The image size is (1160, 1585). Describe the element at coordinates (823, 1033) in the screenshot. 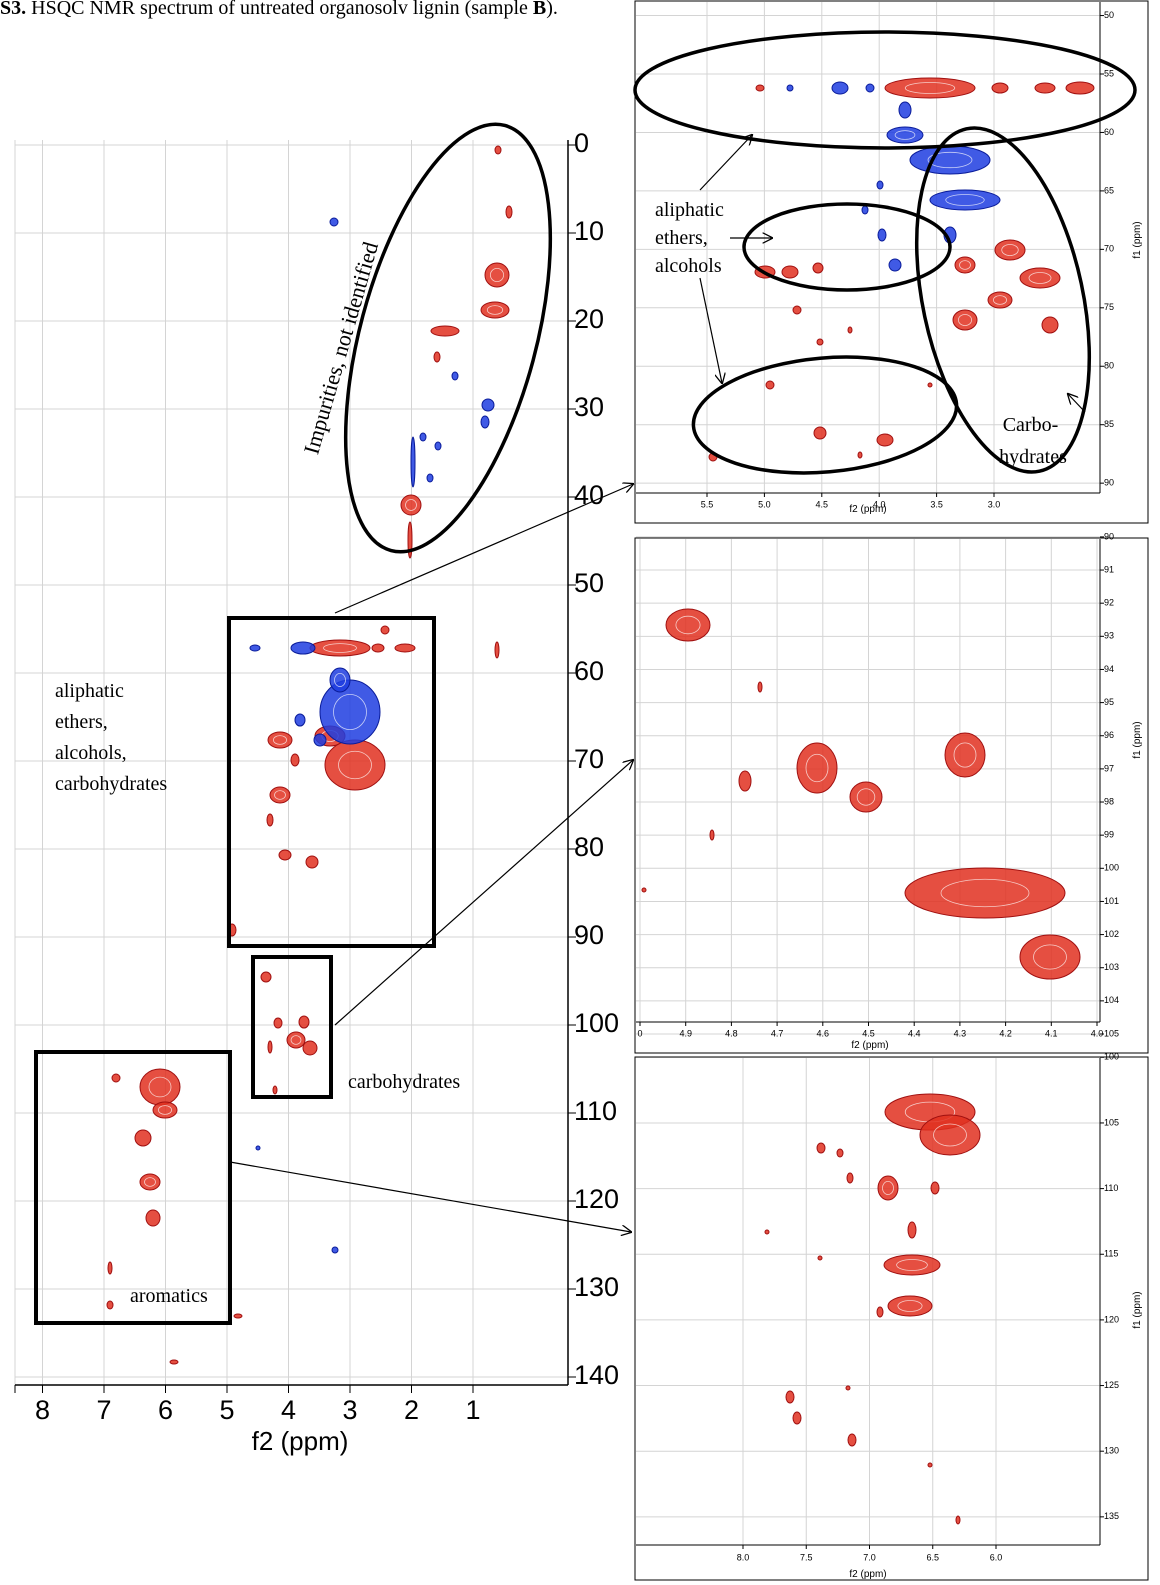

I see `x-tick-label: 4.6` at that location.